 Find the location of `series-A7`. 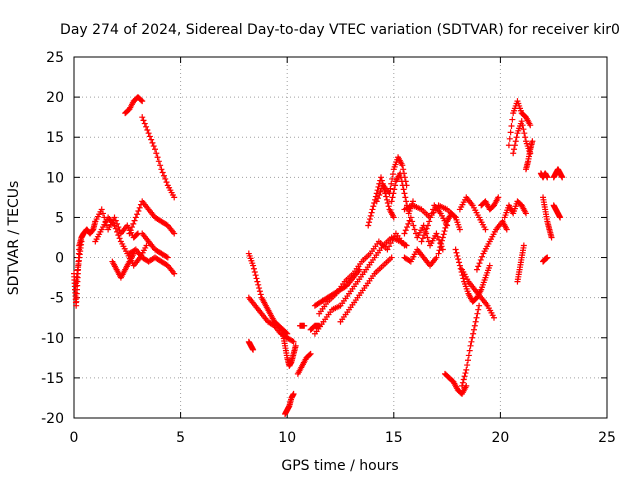

series-A7 is located at coordinates (152, 217).